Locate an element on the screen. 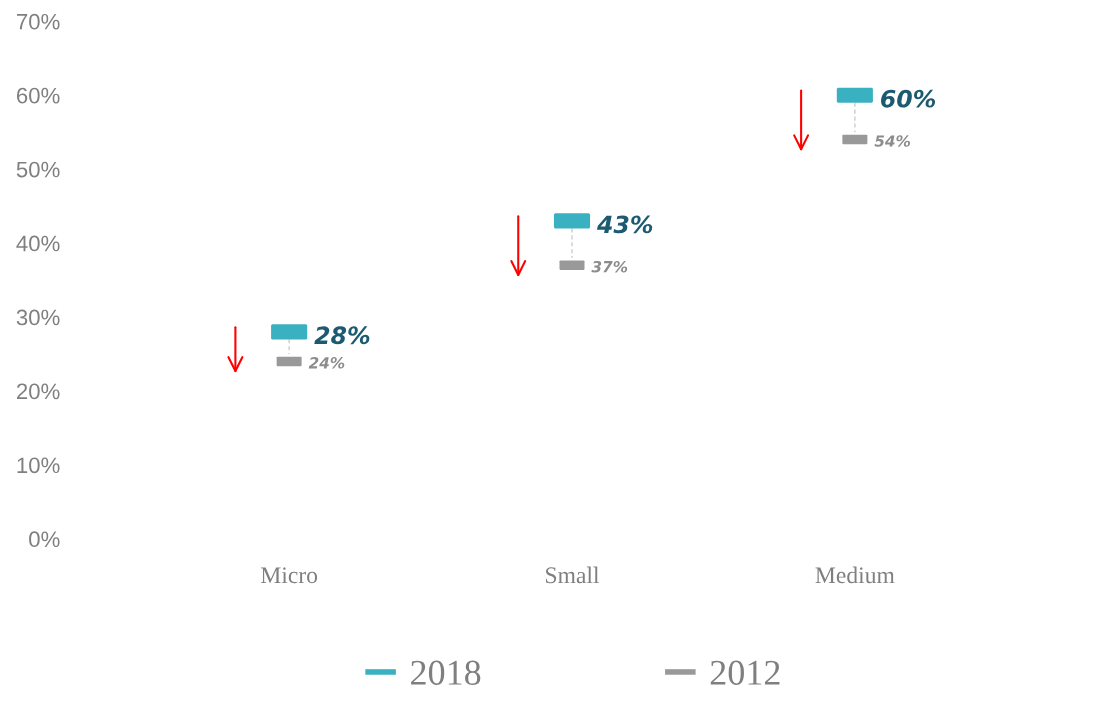 The width and height of the screenshot is (1100, 709). data-label: 28% is located at coordinates (342, 335).